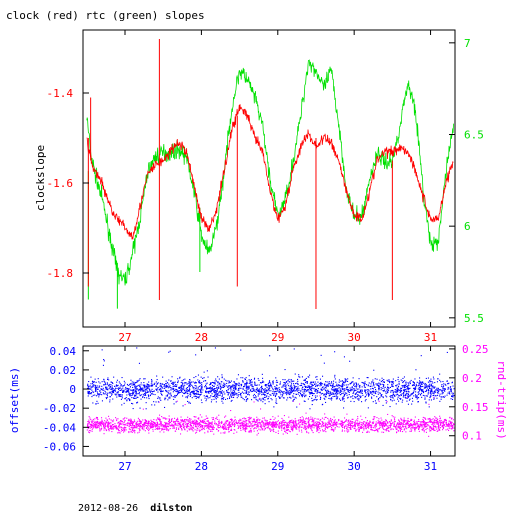 This screenshot has height=512, width=512. I want to click on top-x-tick-label: 27, so click(124, 337).